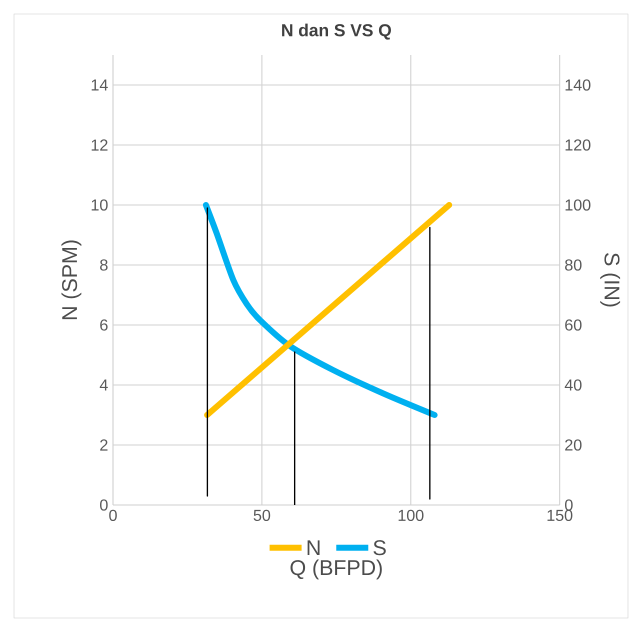 The image size is (640, 632). I want to click on y2-tick-label: 120, so click(578, 145).